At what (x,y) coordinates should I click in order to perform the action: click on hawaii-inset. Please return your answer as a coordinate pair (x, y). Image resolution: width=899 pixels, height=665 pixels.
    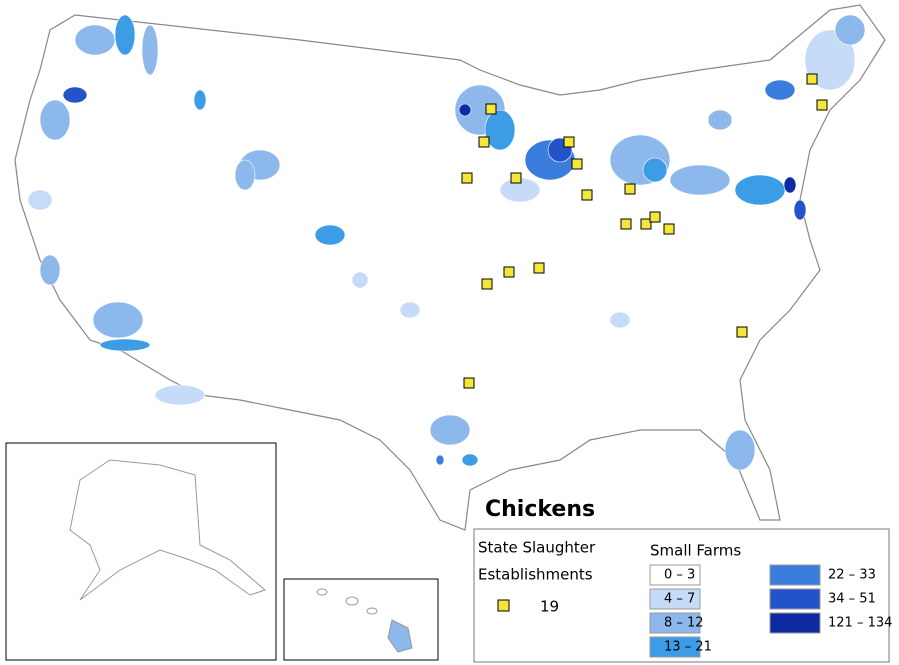
    Looking at the image, I should click on (361, 619).